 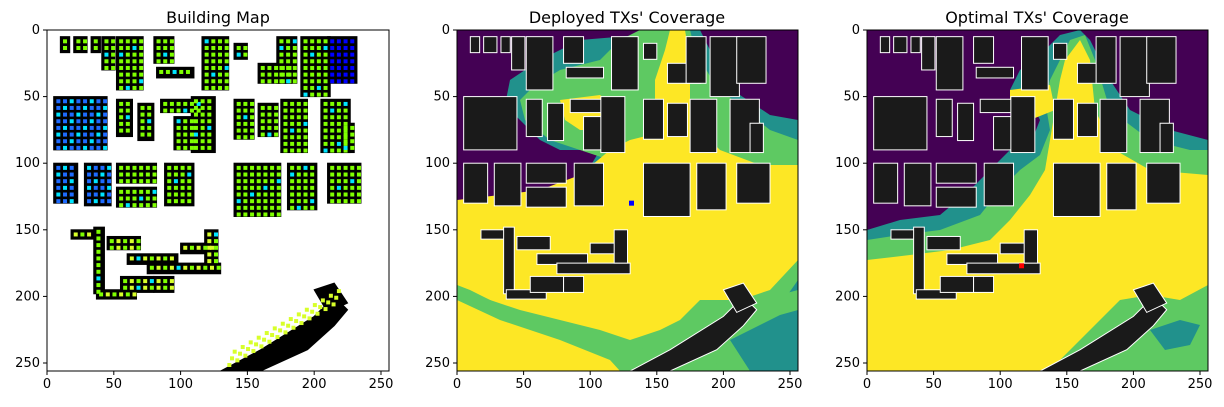 I want to click on y-tick-label: 250, so click(x=847, y=363).